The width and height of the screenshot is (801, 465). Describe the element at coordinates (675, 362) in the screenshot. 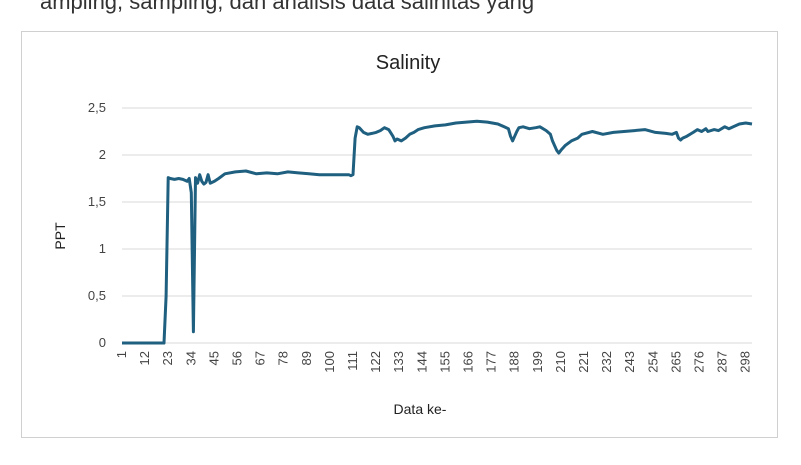

I see `x-tick-label: 265` at that location.